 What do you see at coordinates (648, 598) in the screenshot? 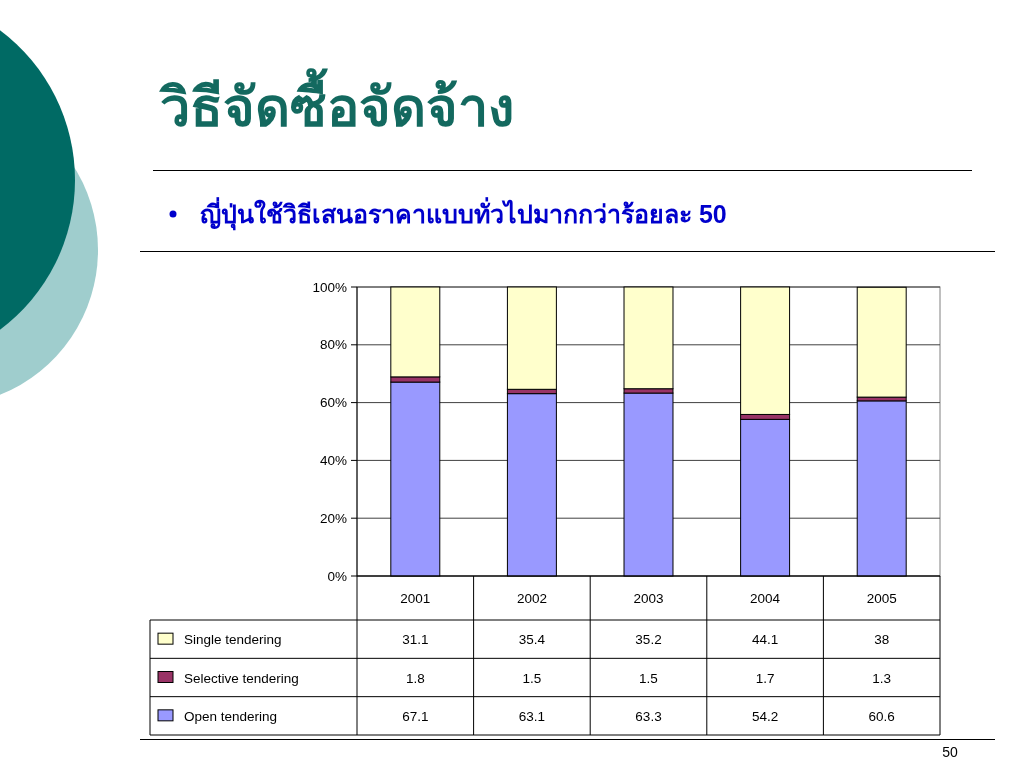
I see `x-tick-label: 2003` at bounding box center [648, 598].